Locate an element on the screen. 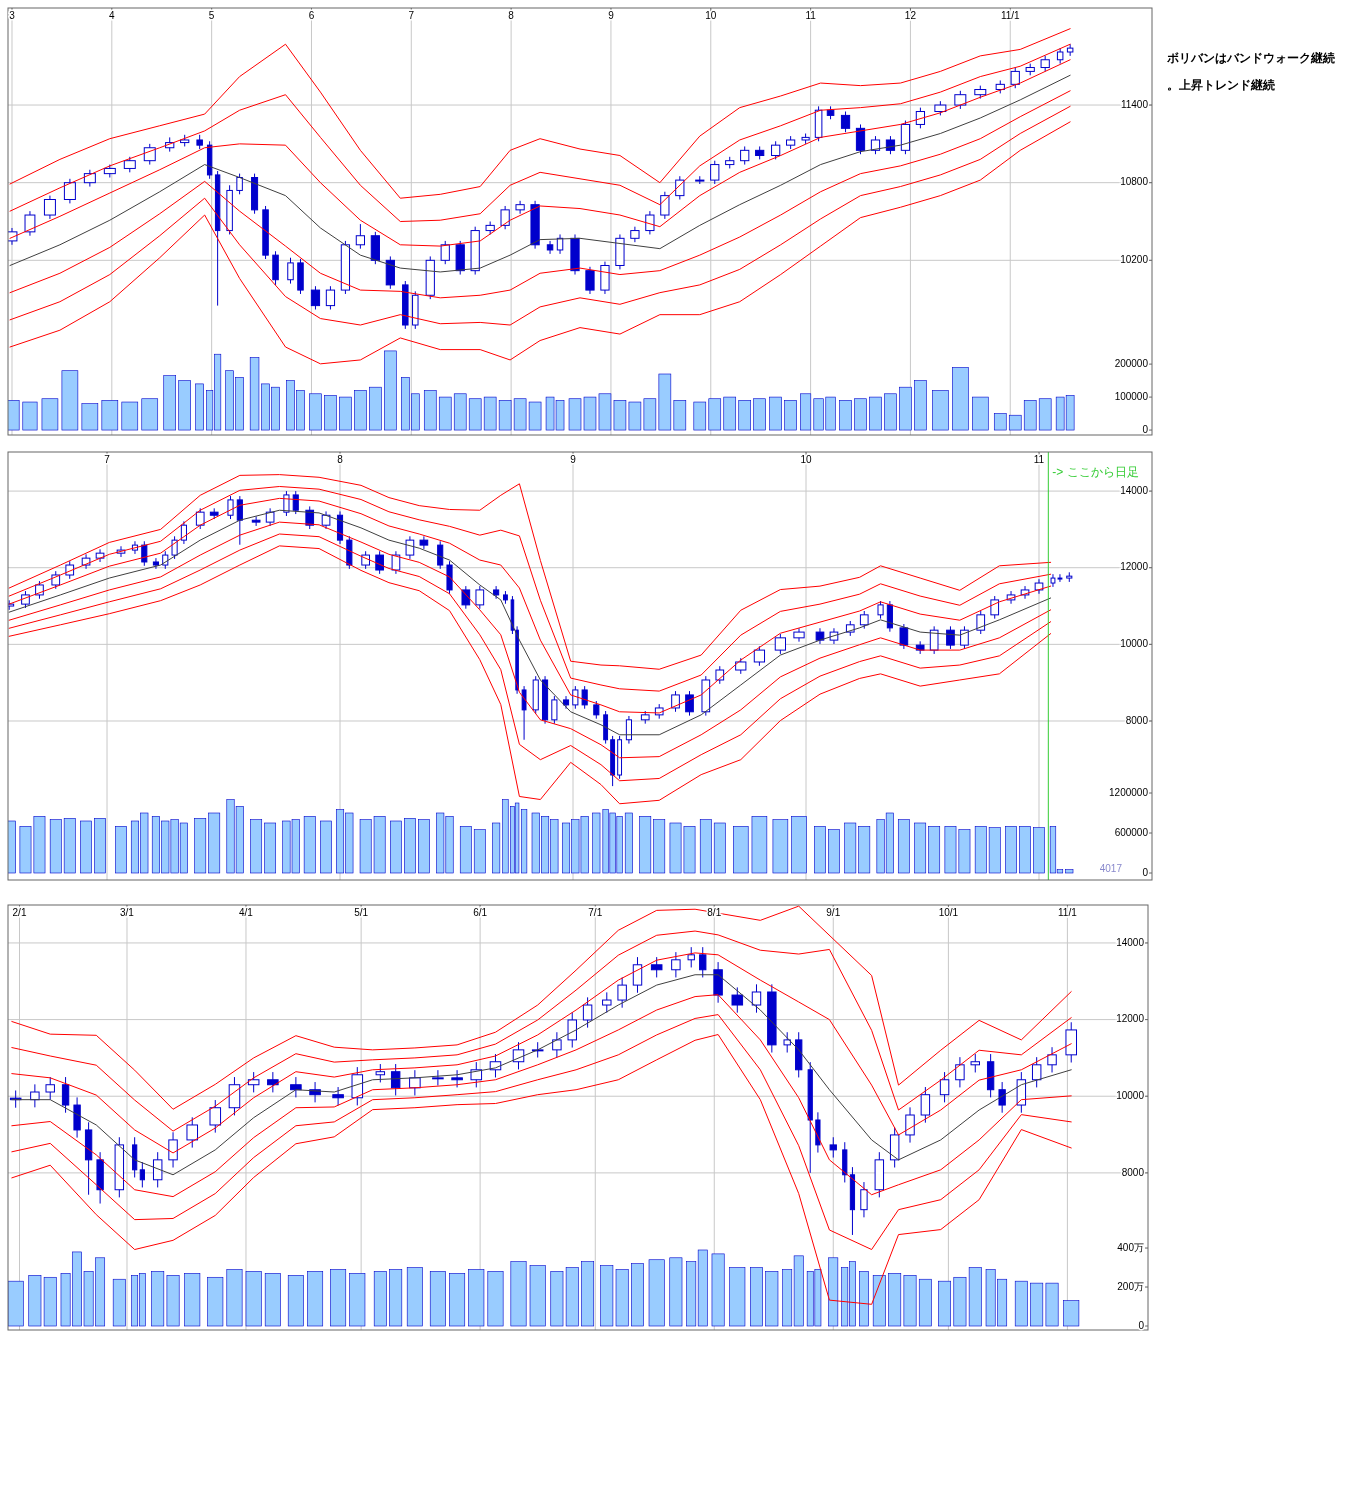 Image resolution: width=1366 pixels, height=1500 pixels. x-tick-label: 3 is located at coordinates (12, 15).